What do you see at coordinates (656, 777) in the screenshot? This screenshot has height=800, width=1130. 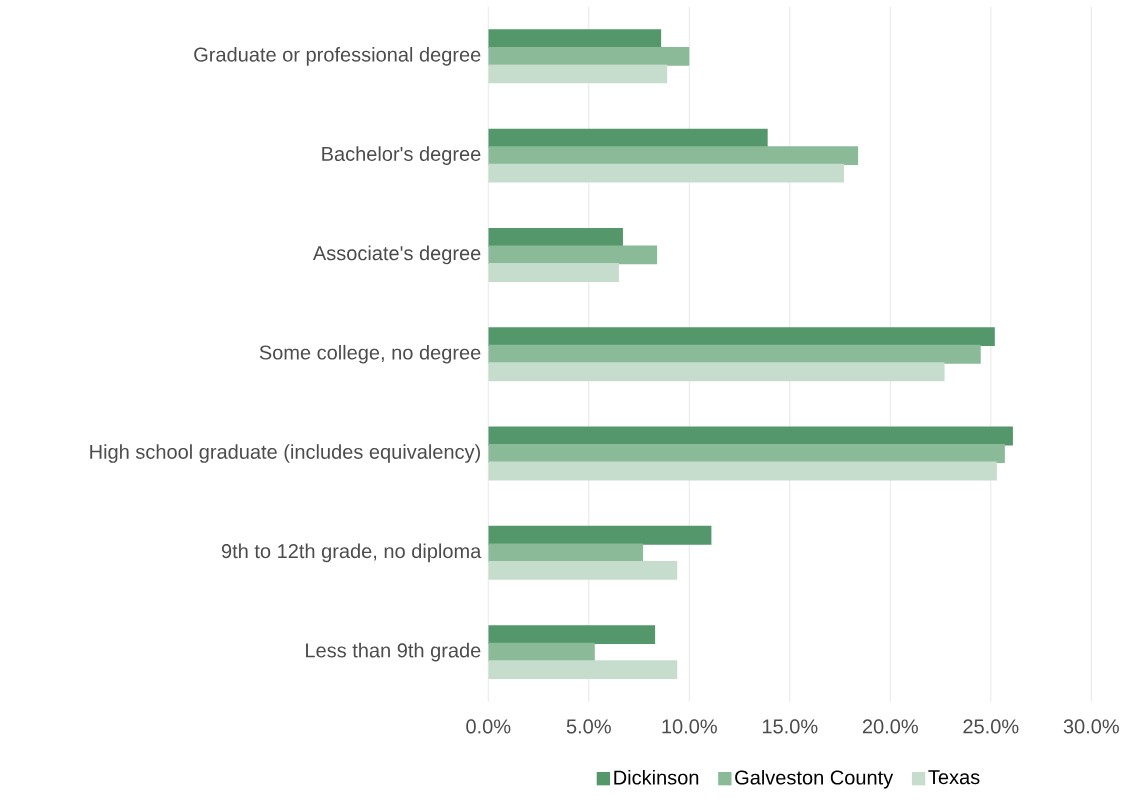 I see `legend-label: Dickinson` at bounding box center [656, 777].